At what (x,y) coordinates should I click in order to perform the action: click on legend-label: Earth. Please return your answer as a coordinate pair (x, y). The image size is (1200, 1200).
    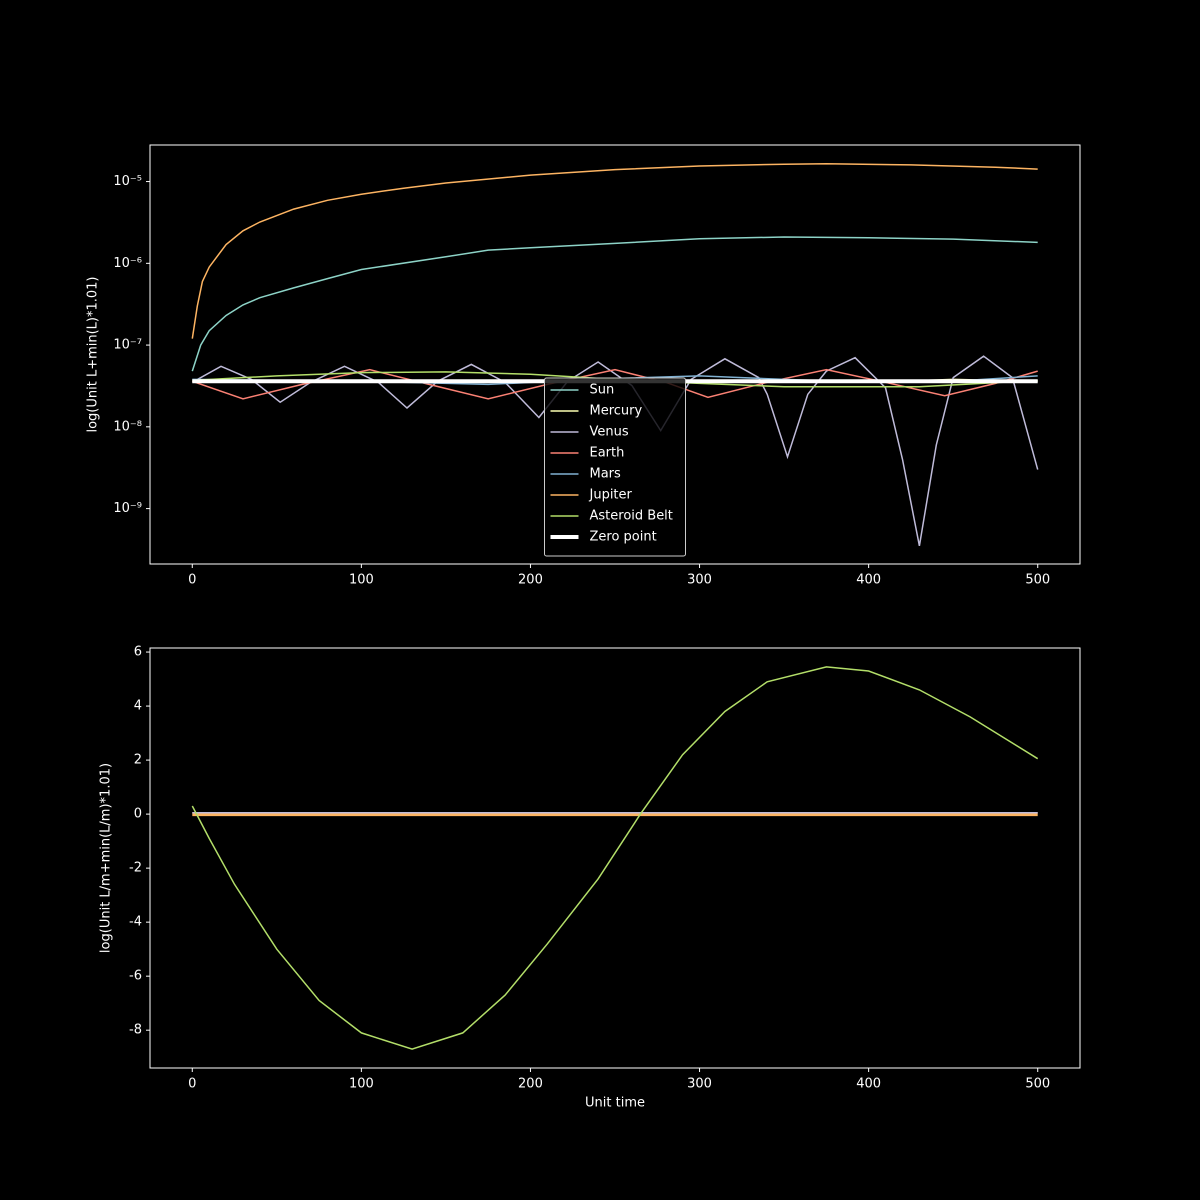
    Looking at the image, I should click on (607, 453).